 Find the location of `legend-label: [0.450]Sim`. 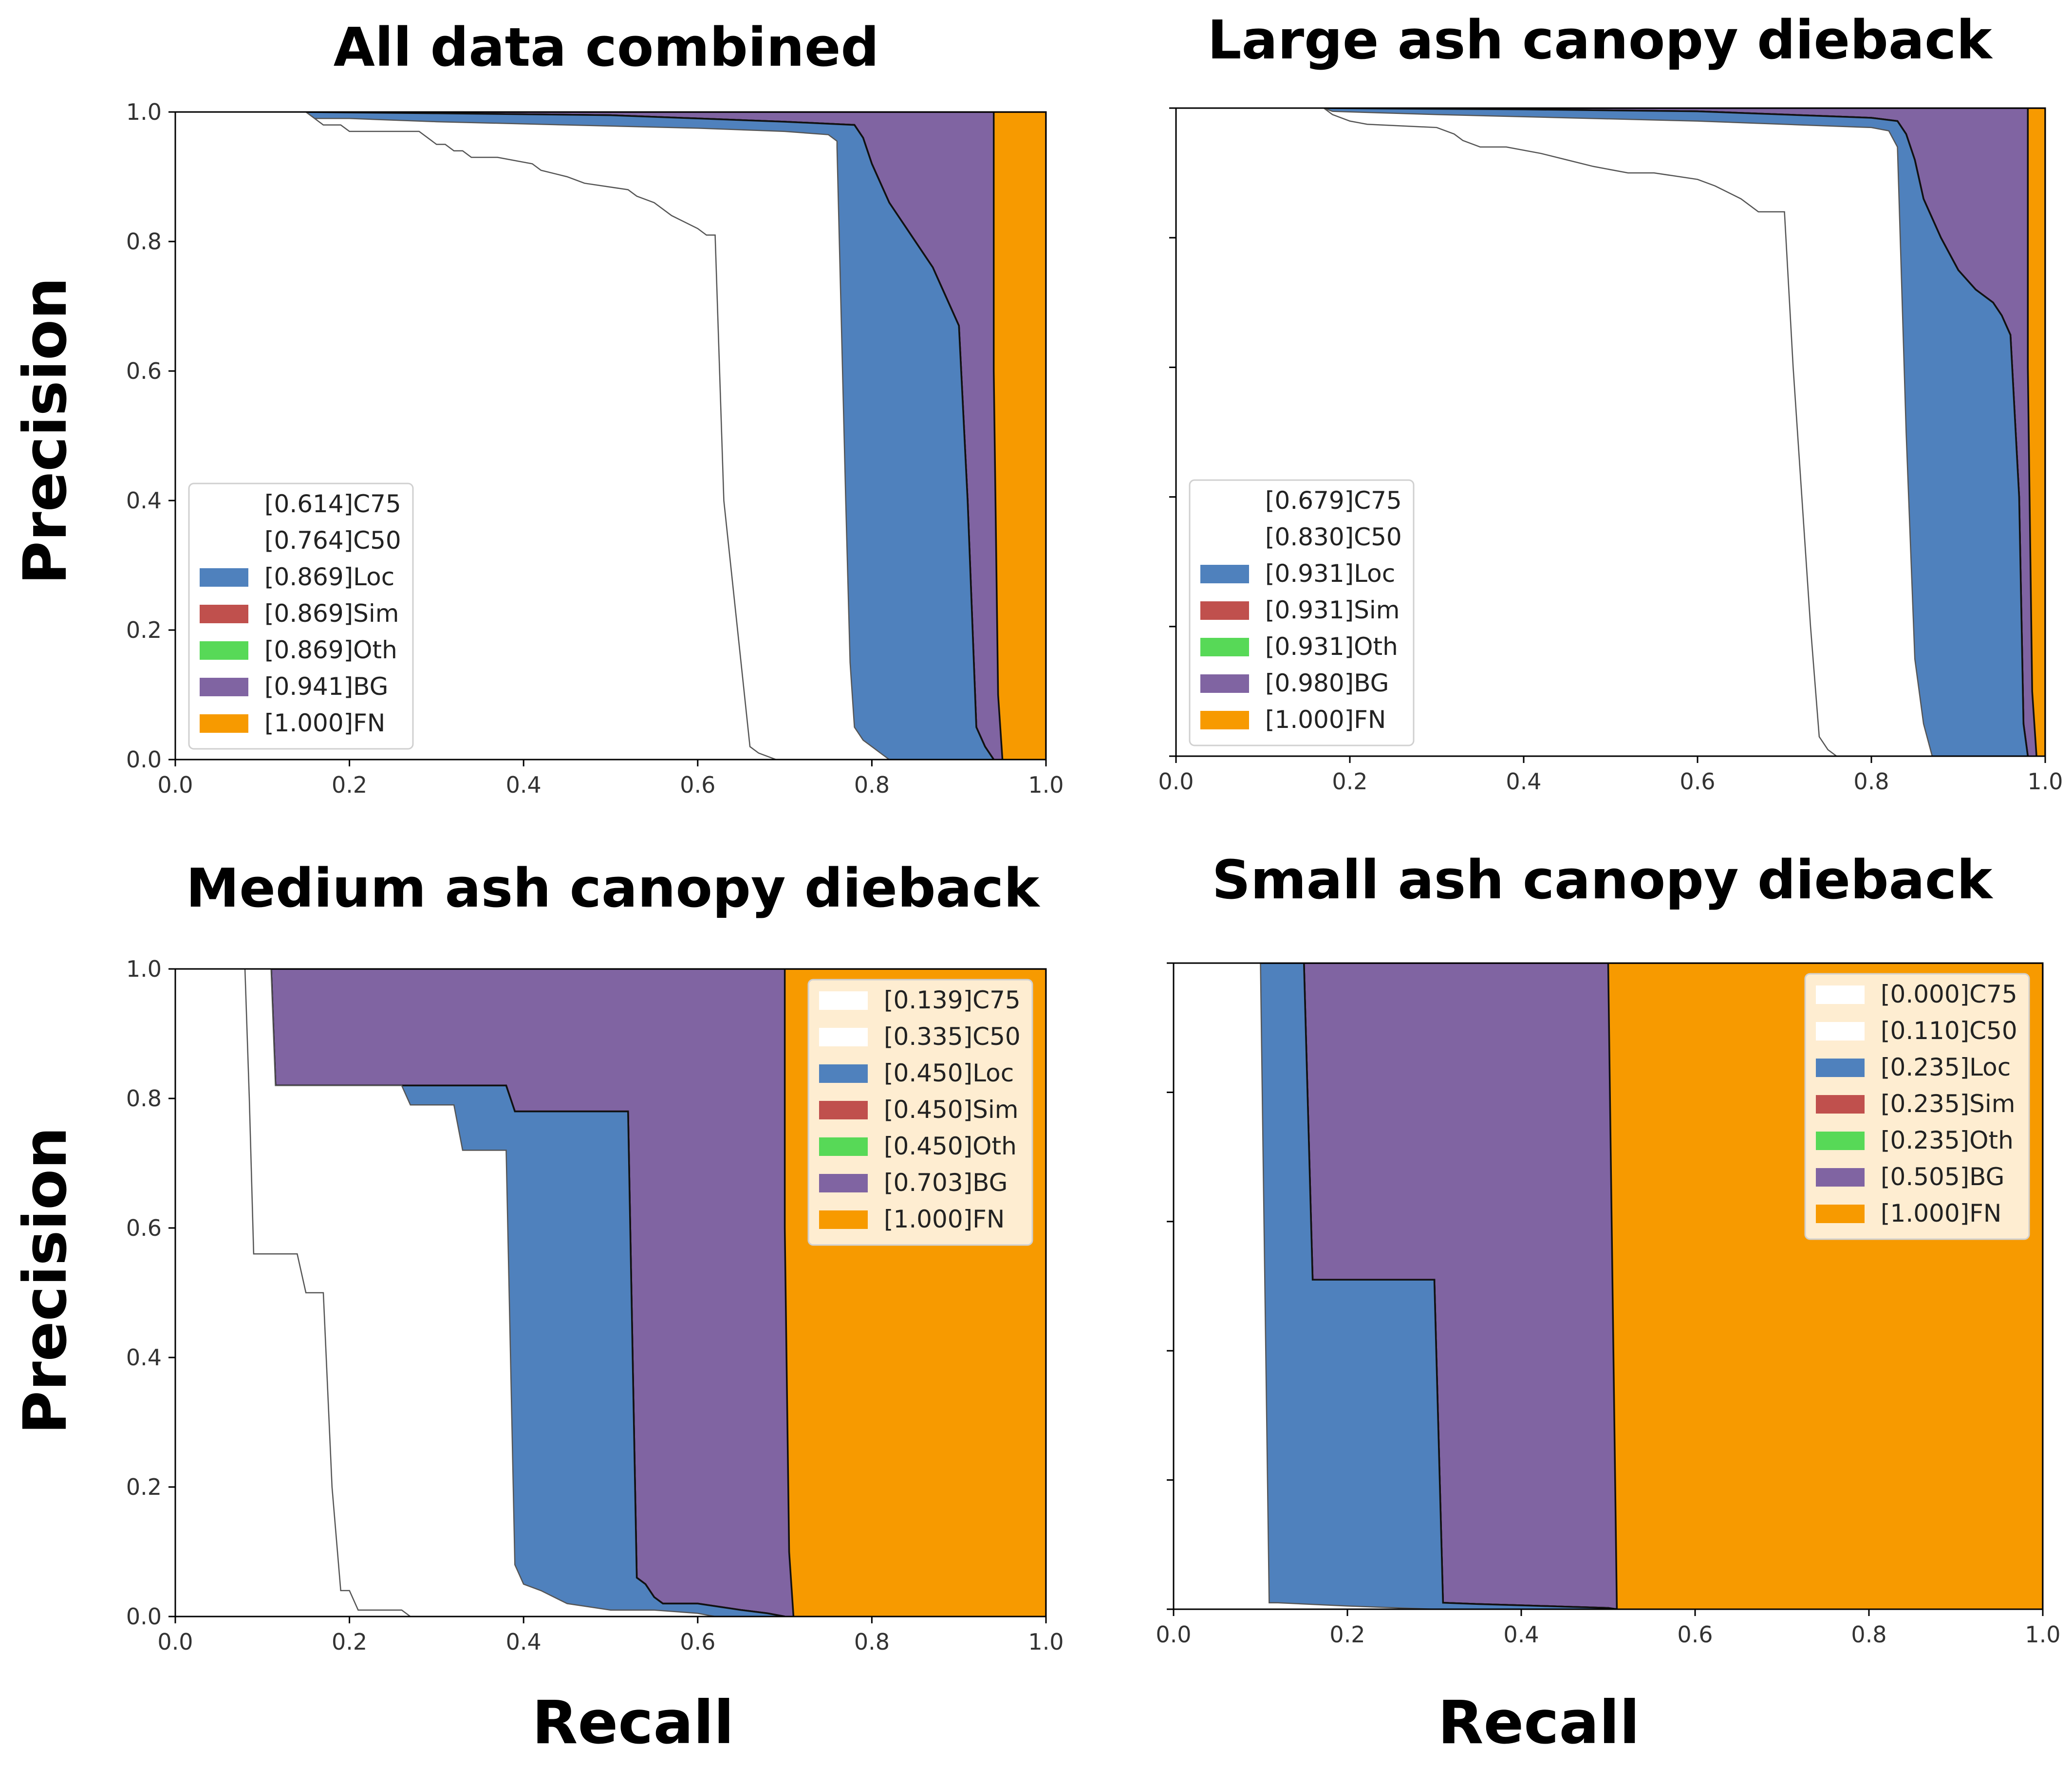

legend-label: [0.450]Sim is located at coordinates (951, 1110).